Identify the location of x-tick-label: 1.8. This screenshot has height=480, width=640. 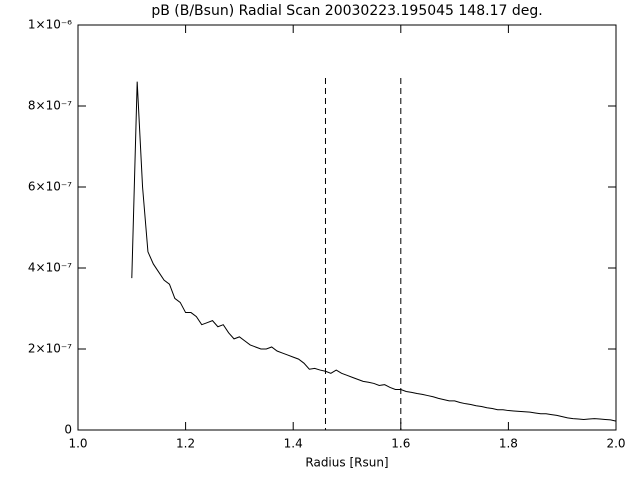
(508, 444).